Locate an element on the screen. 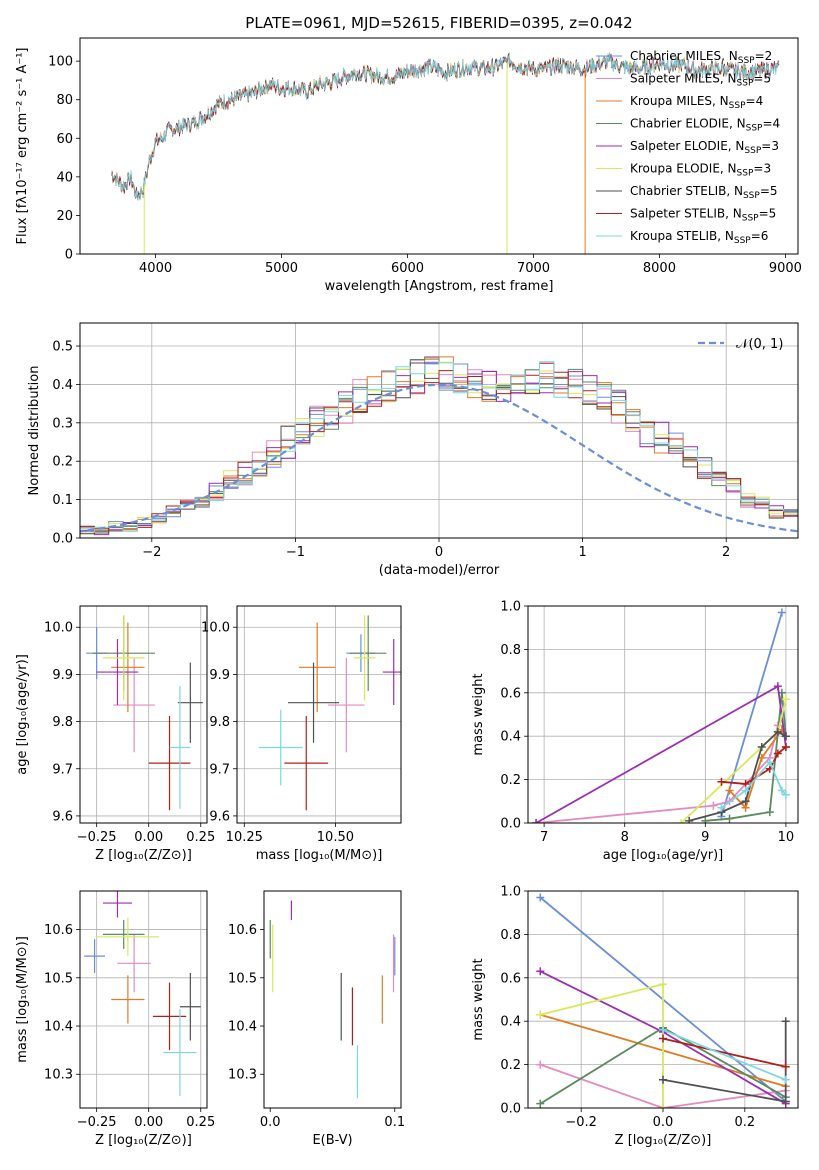  legend-label-text: Chabrier STELIB, N is located at coordinates (686, 191).